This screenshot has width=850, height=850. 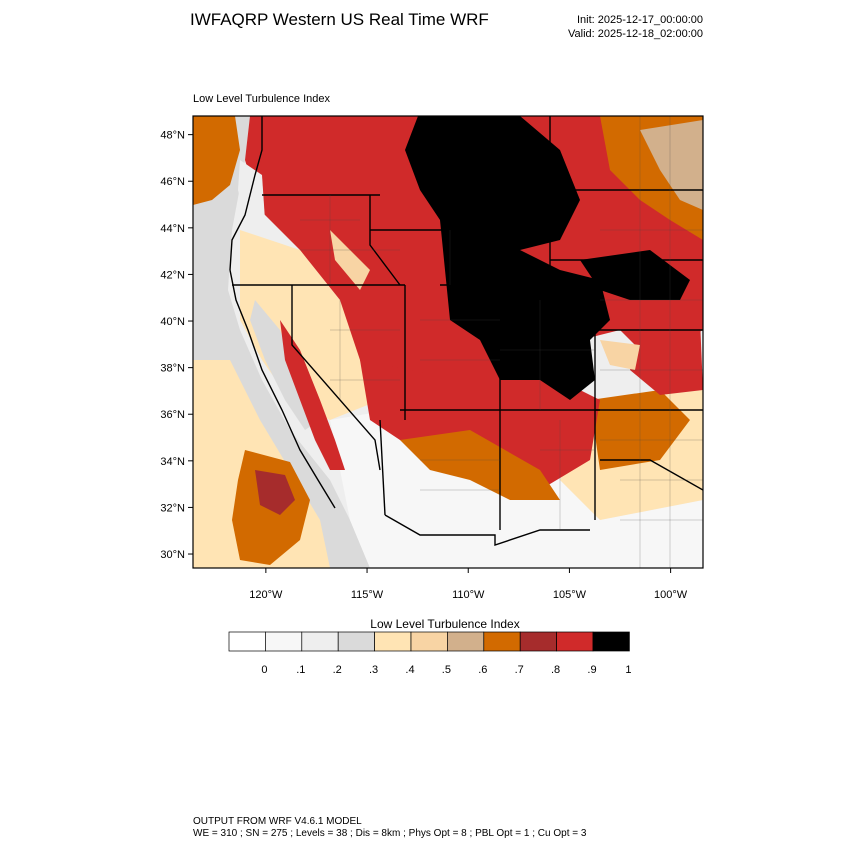 I want to click on plains-tan-patch, so click(x=620, y=355).